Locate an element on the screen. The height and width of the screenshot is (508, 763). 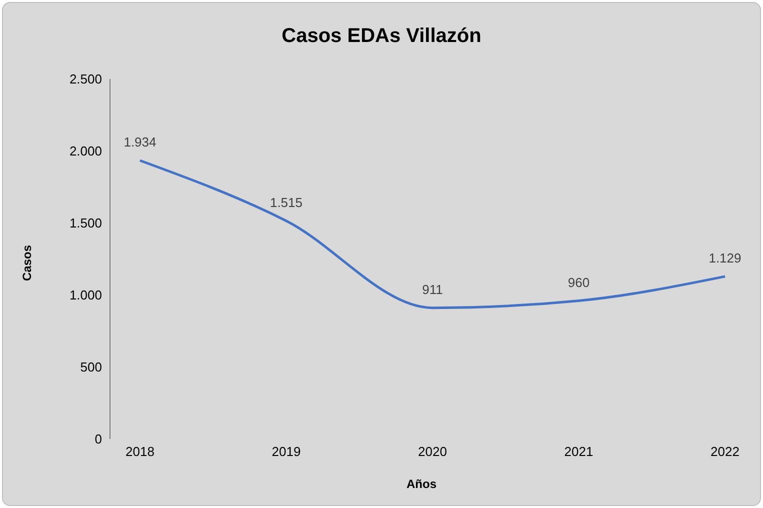
data-label: 1.129 is located at coordinates (725, 258).